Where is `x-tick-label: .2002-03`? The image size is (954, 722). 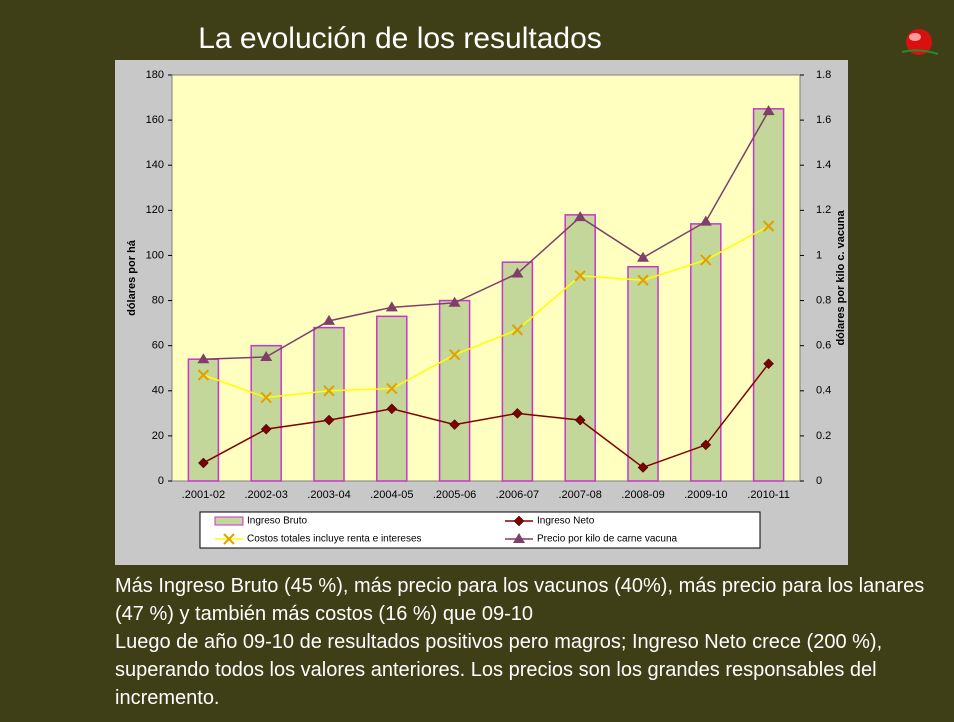 x-tick-label: .2002-03 is located at coordinates (265, 495).